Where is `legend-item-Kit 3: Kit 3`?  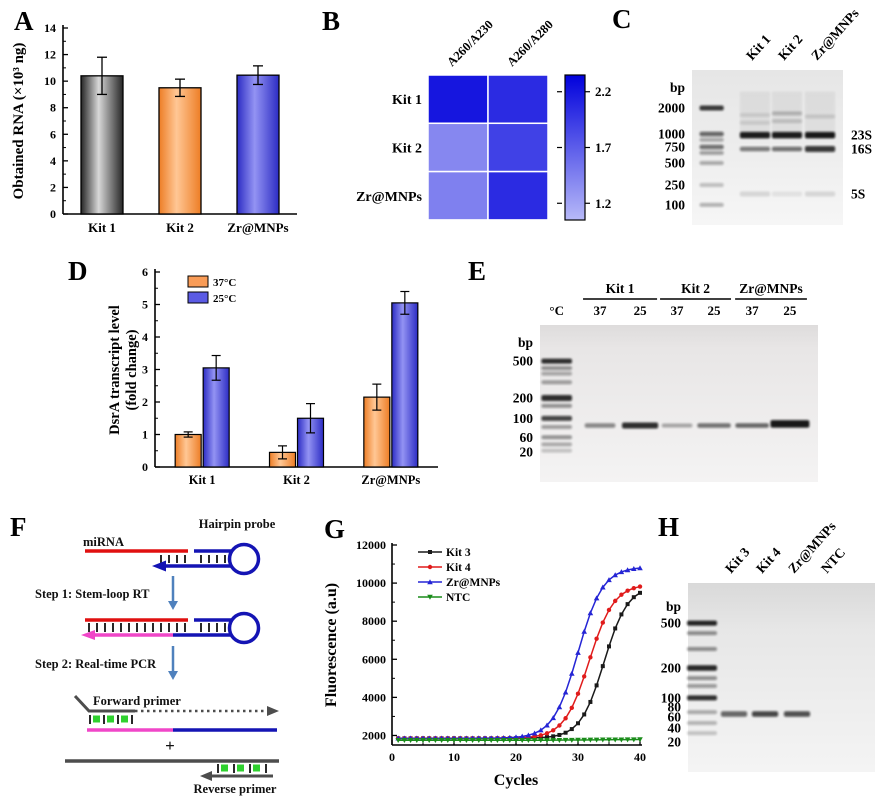 legend-item-Kit 3: Kit 3 is located at coordinates (444, 553).